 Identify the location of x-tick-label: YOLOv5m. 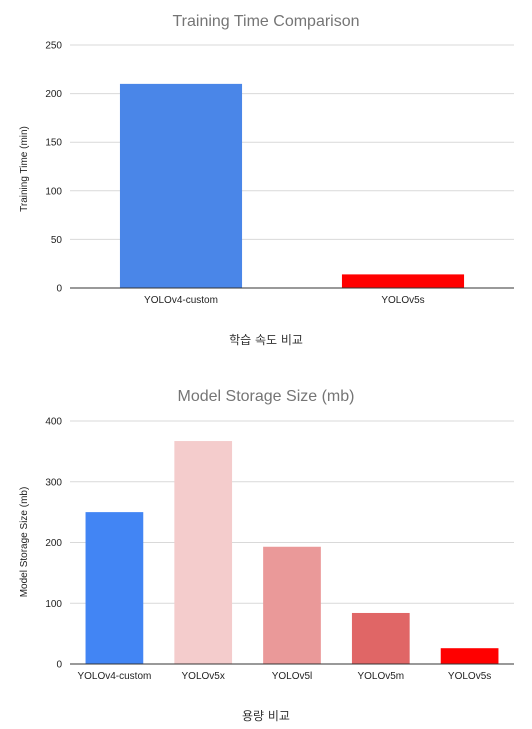
(380, 676).